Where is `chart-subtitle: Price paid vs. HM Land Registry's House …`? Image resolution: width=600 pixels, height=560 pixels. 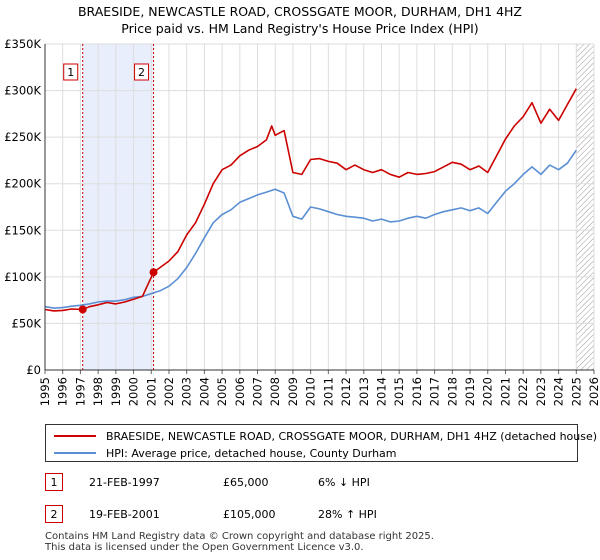
chart-subtitle: Price paid vs. HM Land Registry's House … is located at coordinates (299, 28).